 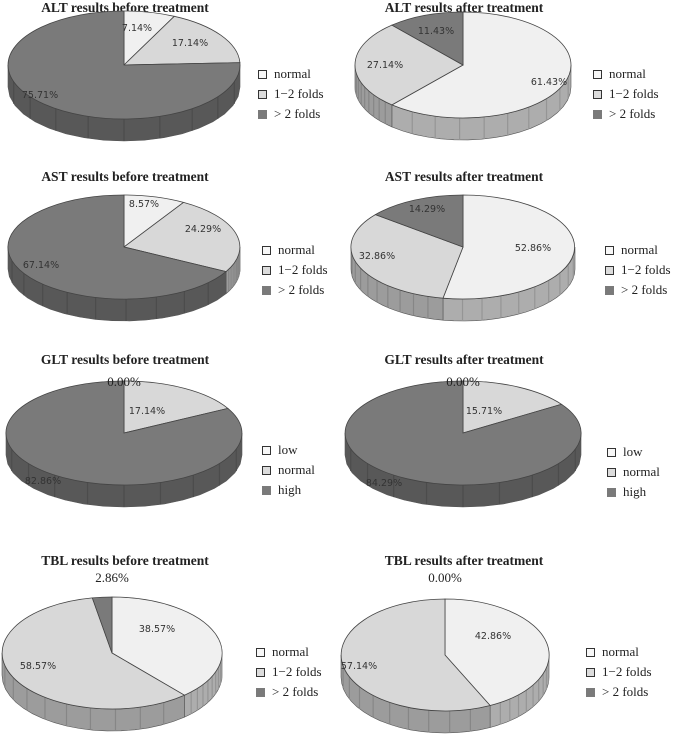 What do you see at coordinates (125, 176) in the screenshot?
I see `chart-title: AST results before treatment` at bounding box center [125, 176].